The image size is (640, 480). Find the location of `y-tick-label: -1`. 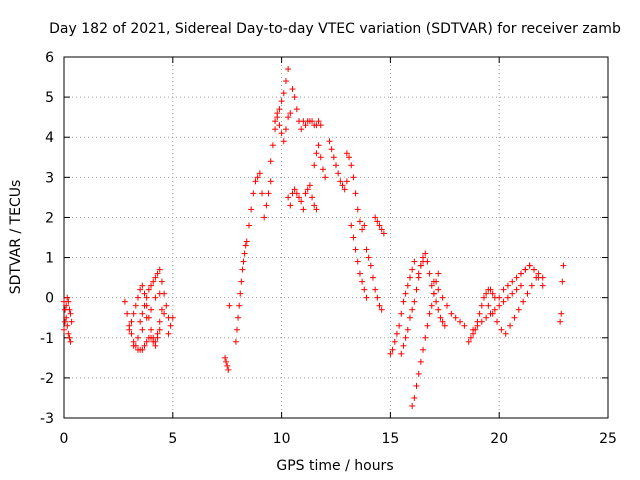

y-tick-label: -1 is located at coordinates (47, 339).